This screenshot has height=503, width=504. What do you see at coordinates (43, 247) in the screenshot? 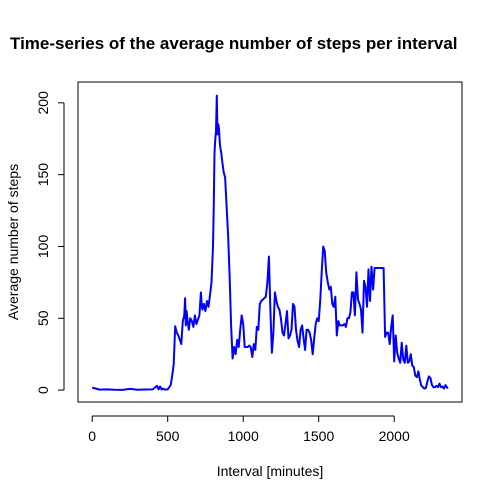
I see `y-tick-label: 100` at bounding box center [43, 247].